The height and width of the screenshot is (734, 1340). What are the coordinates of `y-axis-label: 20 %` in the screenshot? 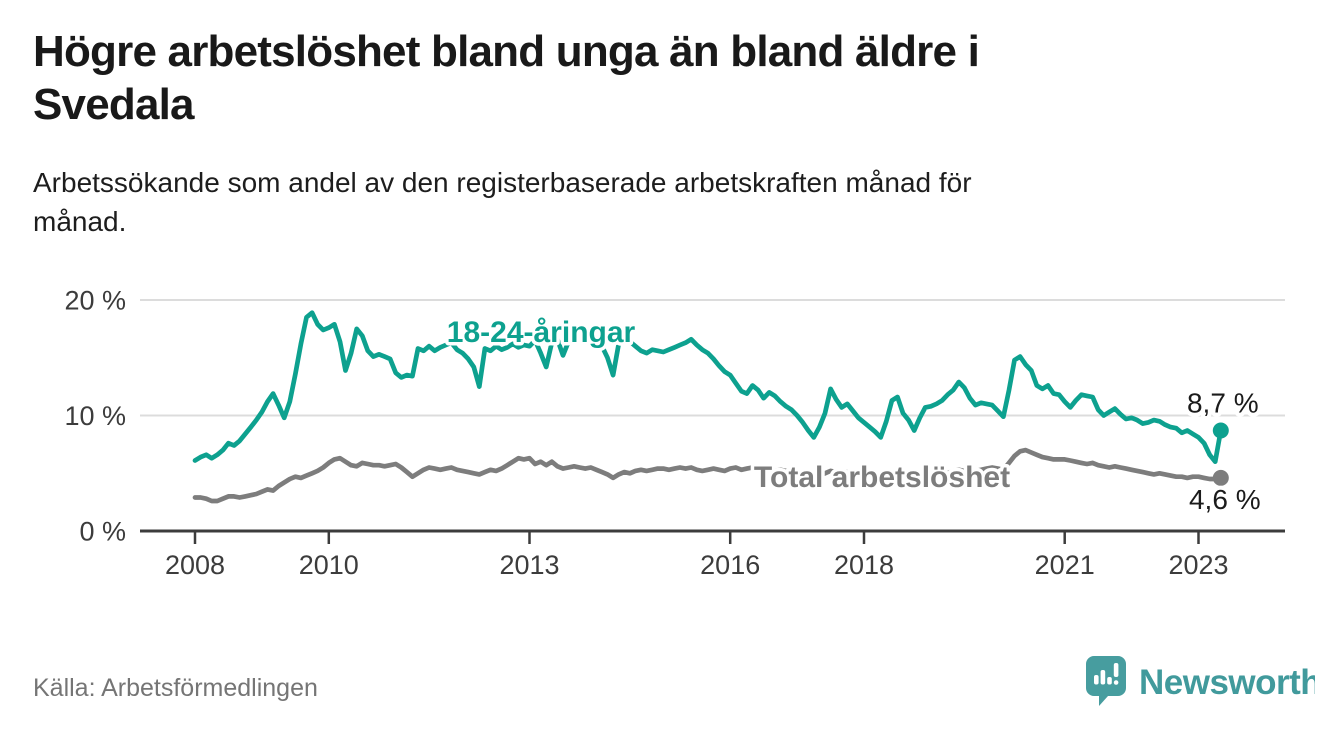 It's located at (95, 301).